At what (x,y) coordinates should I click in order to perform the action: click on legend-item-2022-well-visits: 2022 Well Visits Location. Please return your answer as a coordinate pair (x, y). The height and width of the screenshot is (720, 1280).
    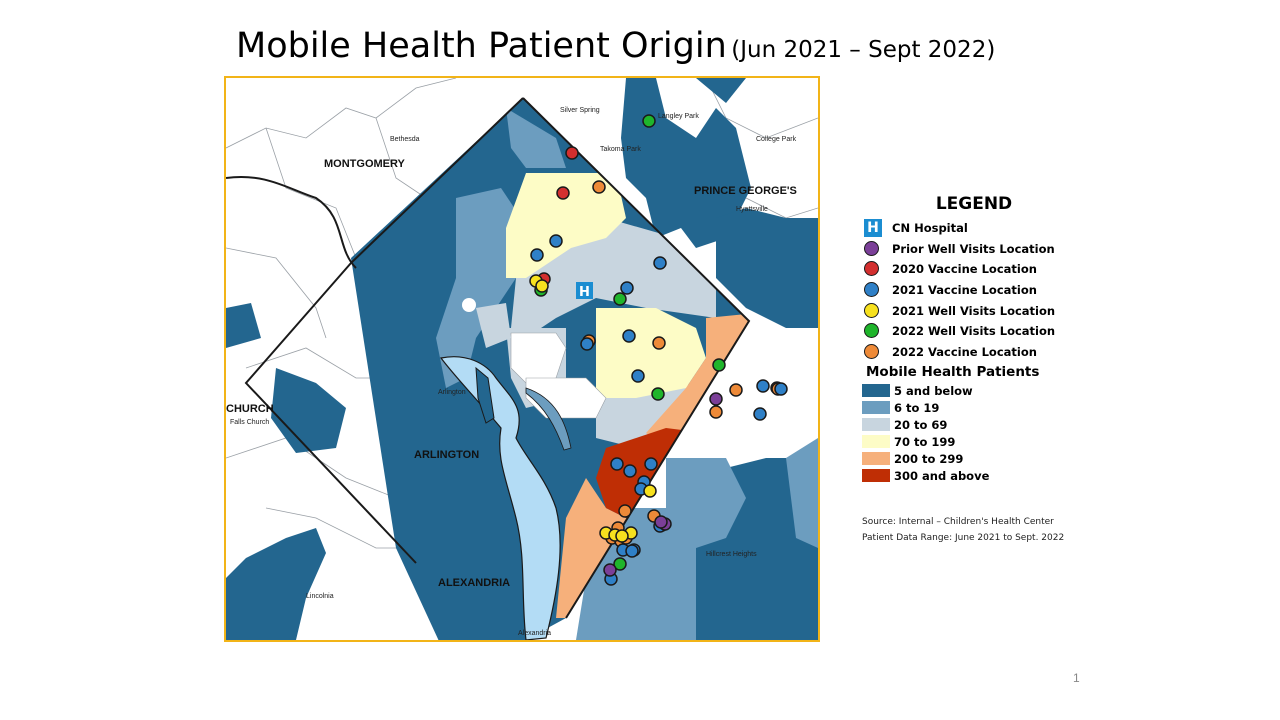
    Looking at the image, I should click on (970, 331).